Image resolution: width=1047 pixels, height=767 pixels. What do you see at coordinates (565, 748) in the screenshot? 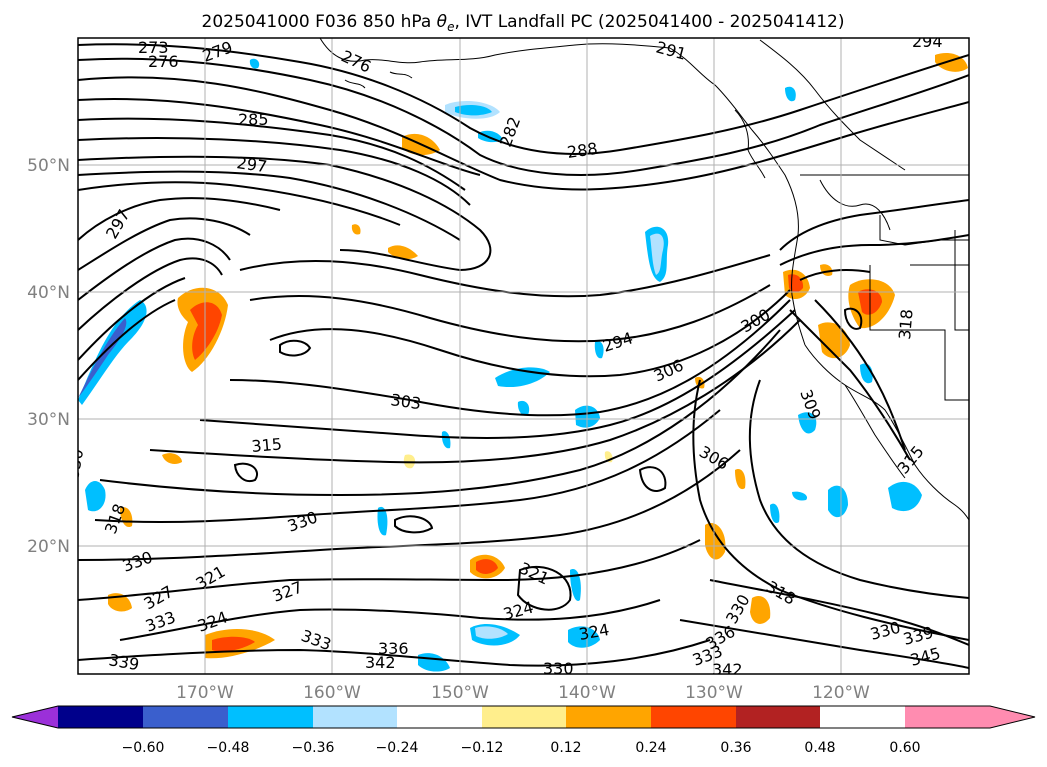
I see `colorbar-tick-label: 0.12` at bounding box center [565, 748].